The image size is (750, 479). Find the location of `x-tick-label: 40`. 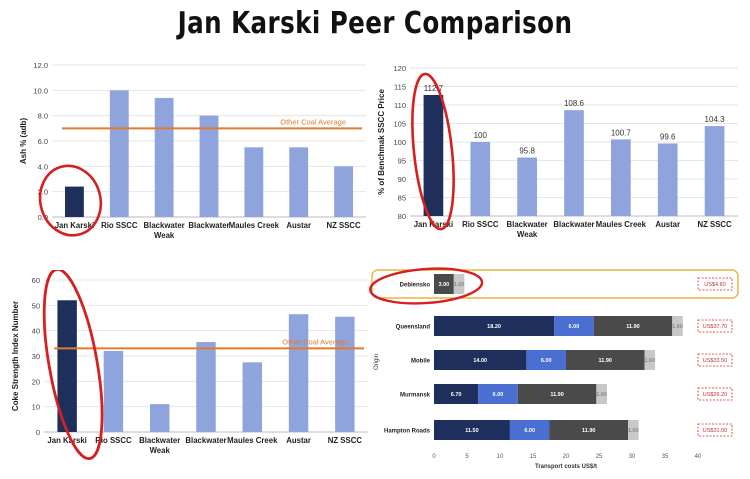

x-tick-label: 40 is located at coordinates (698, 457).